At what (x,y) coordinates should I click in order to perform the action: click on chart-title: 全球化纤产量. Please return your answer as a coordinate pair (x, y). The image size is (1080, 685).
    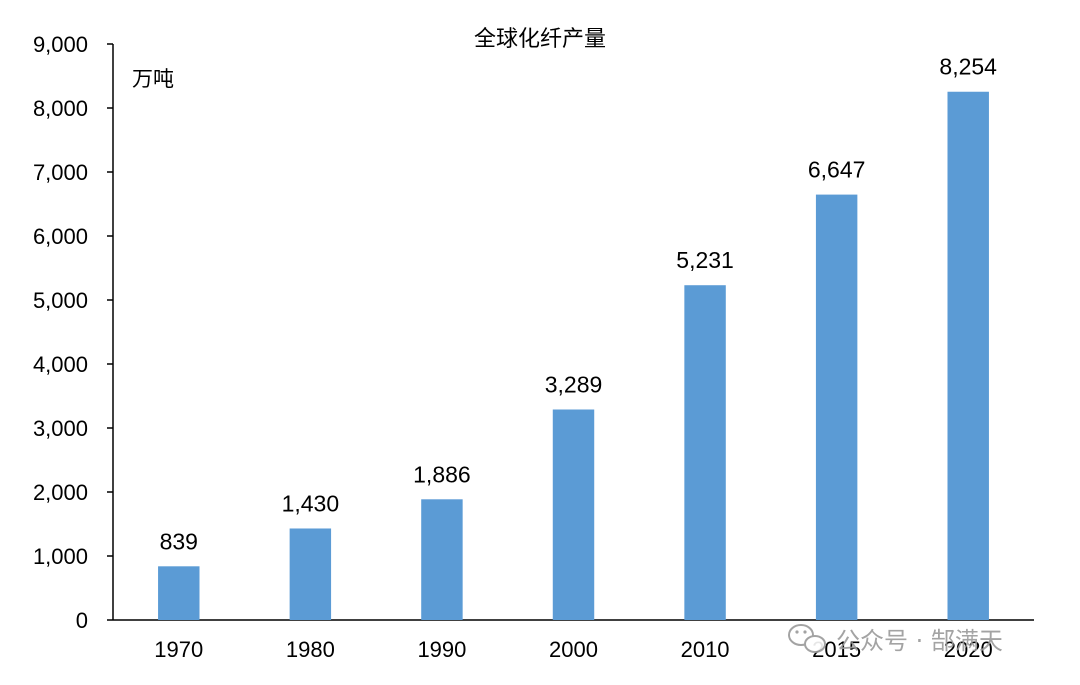
    Looking at the image, I should click on (540, 39).